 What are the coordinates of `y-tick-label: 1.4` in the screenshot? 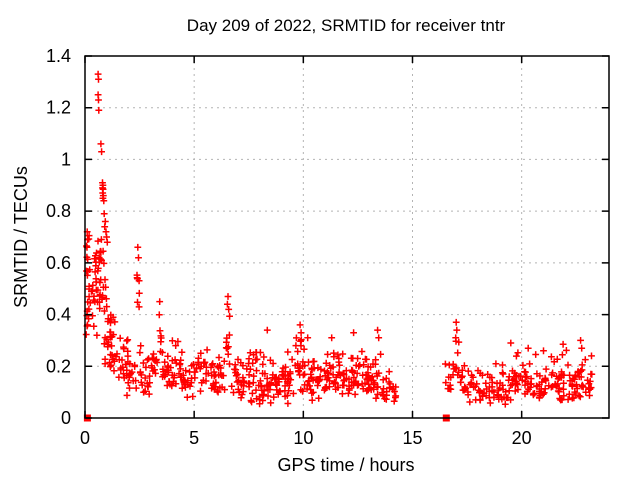 It's located at (58, 56).